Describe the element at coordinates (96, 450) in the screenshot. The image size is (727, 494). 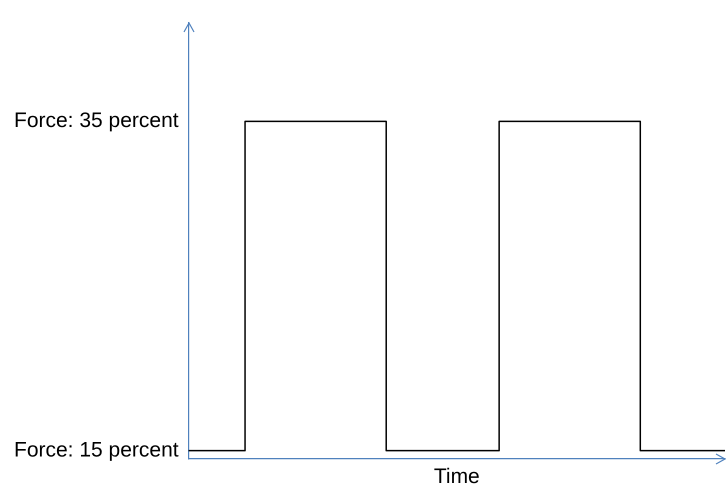
I see `y-tick-label: Force: 15 percent` at that location.